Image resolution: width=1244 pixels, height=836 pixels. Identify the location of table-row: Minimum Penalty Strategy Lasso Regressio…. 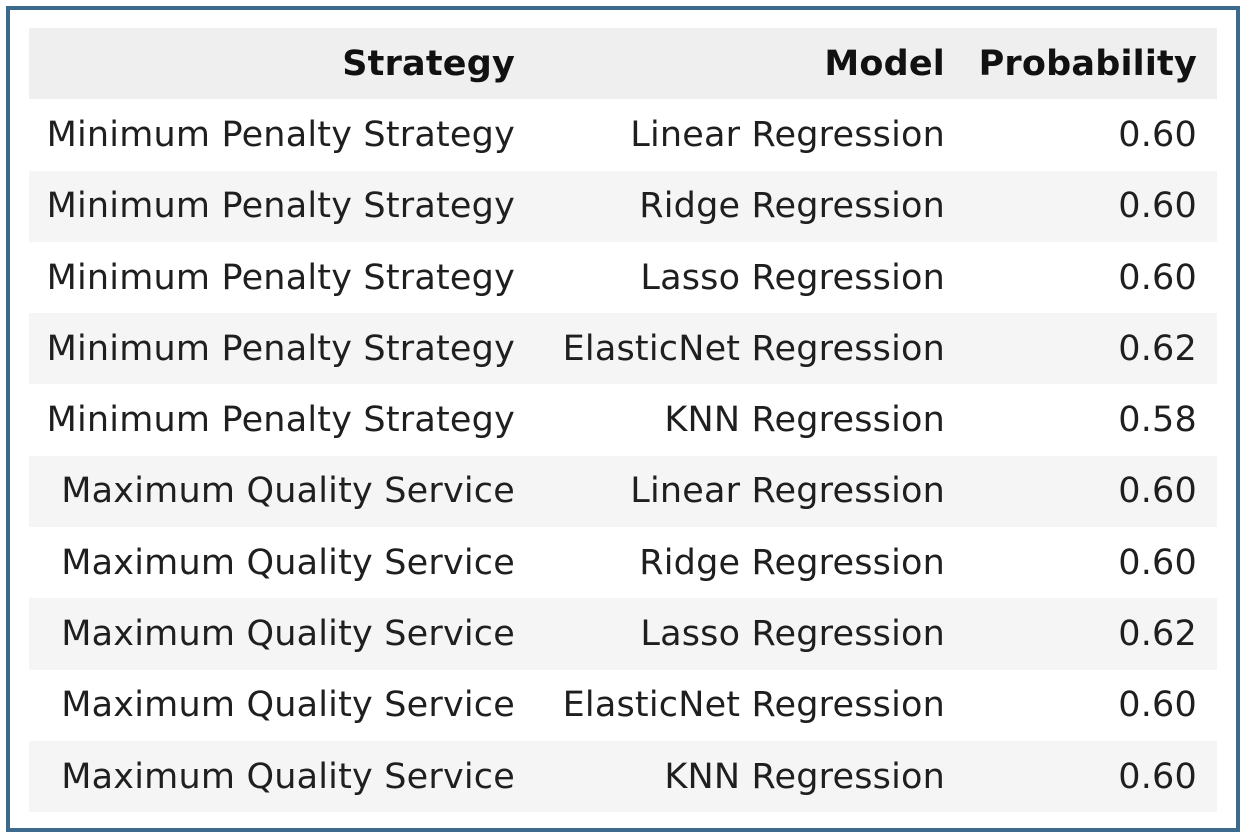
(623, 277).